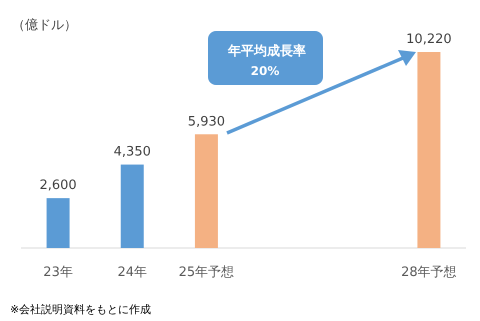  What do you see at coordinates (58, 272) in the screenshot?
I see `x-tick-label: 23年` at bounding box center [58, 272].